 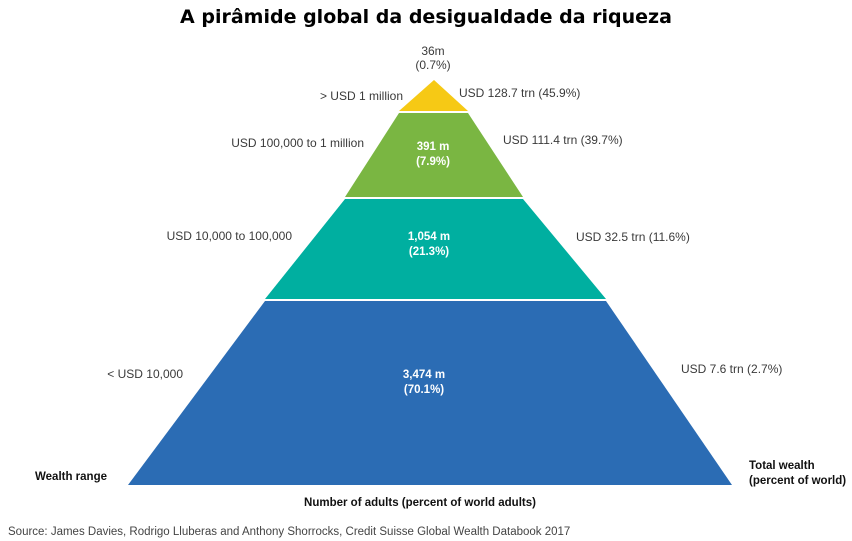 What do you see at coordinates (429, 252) in the screenshot?
I see `tier-middle-adults-pct: (21.3%)` at bounding box center [429, 252].